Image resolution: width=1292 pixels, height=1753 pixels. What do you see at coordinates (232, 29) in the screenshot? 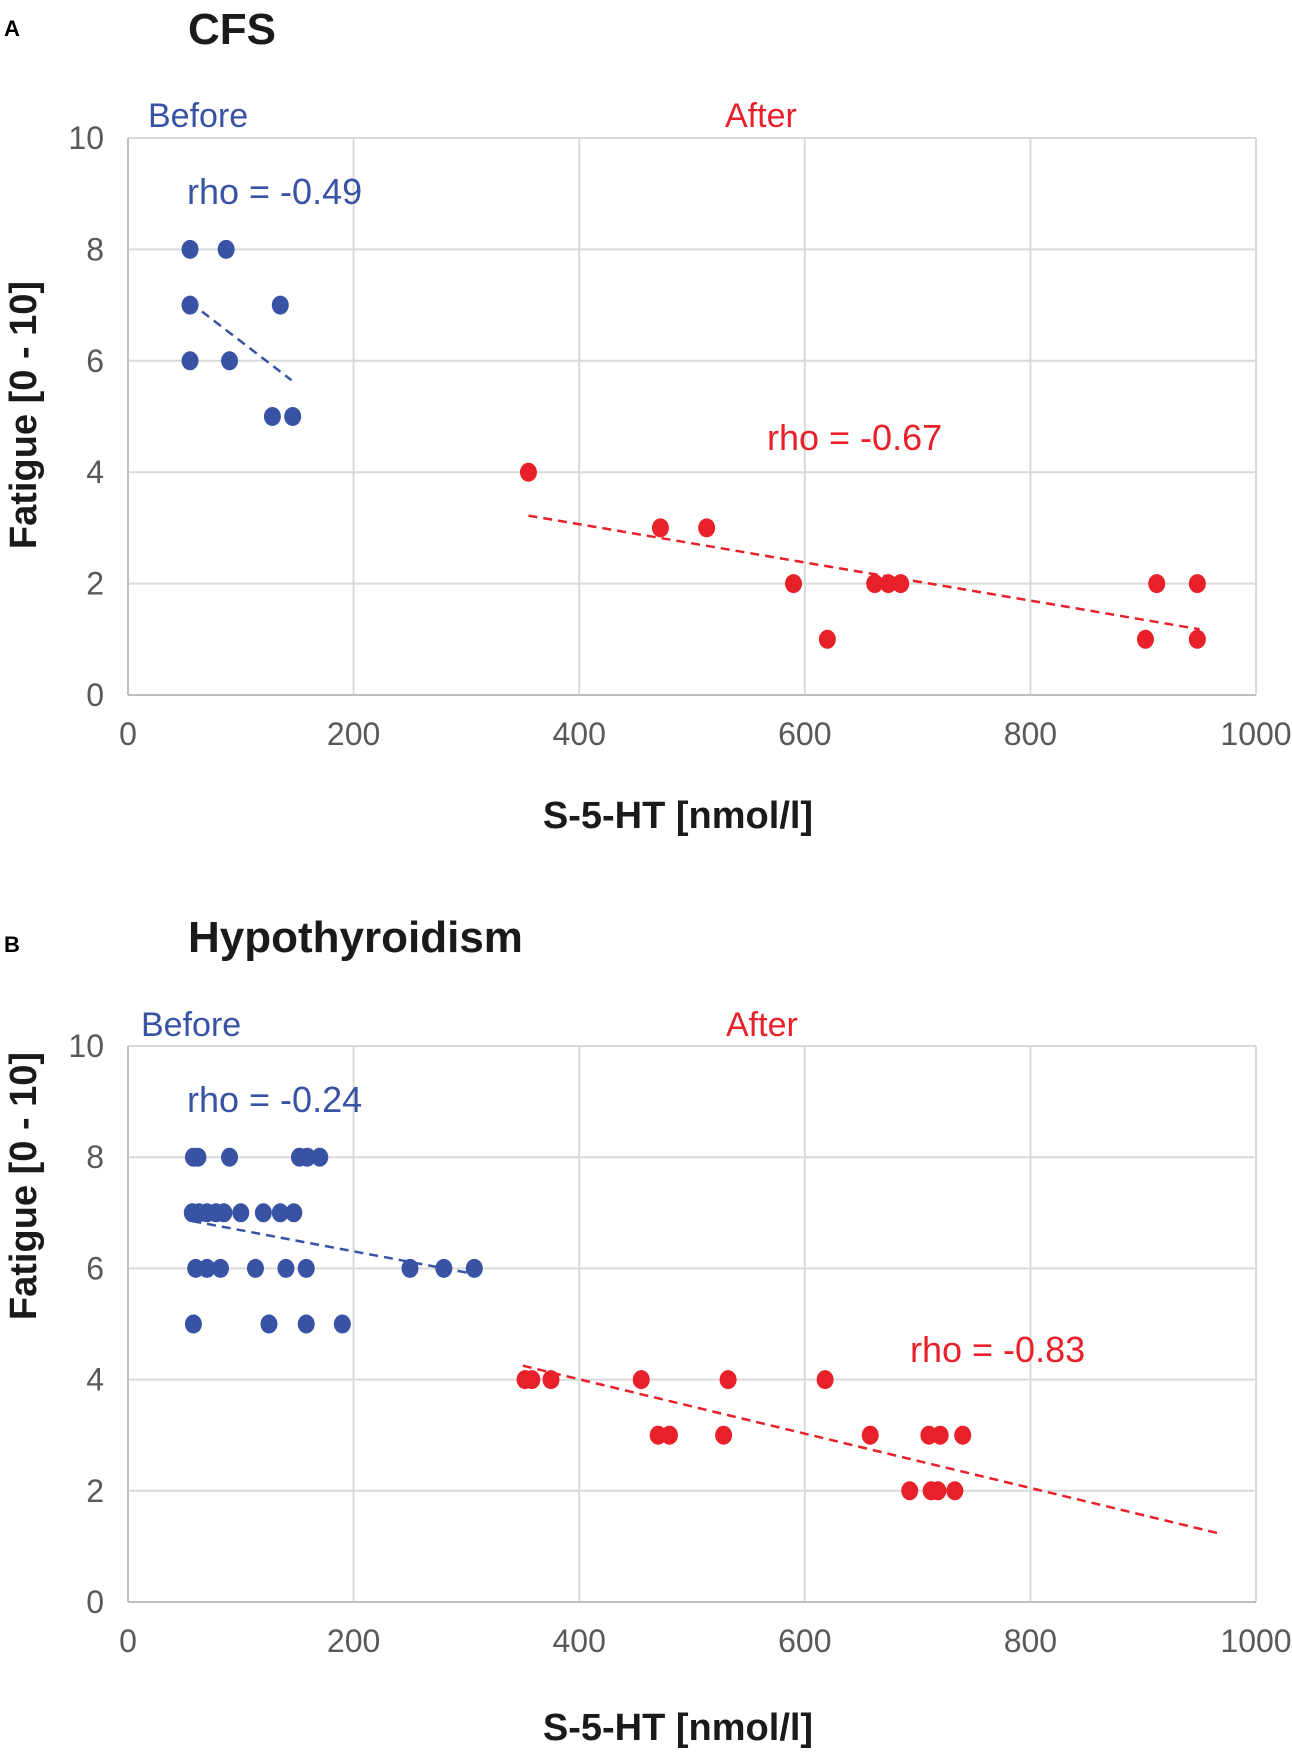
I see `chart-title: CFS` at bounding box center [232, 29].